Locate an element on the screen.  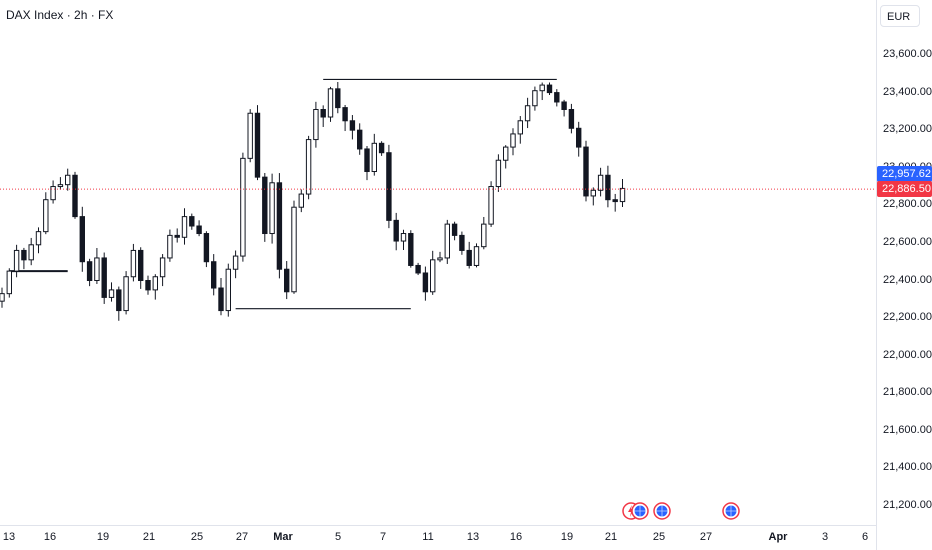
time-tick-label: 27 is located at coordinates (242, 537).